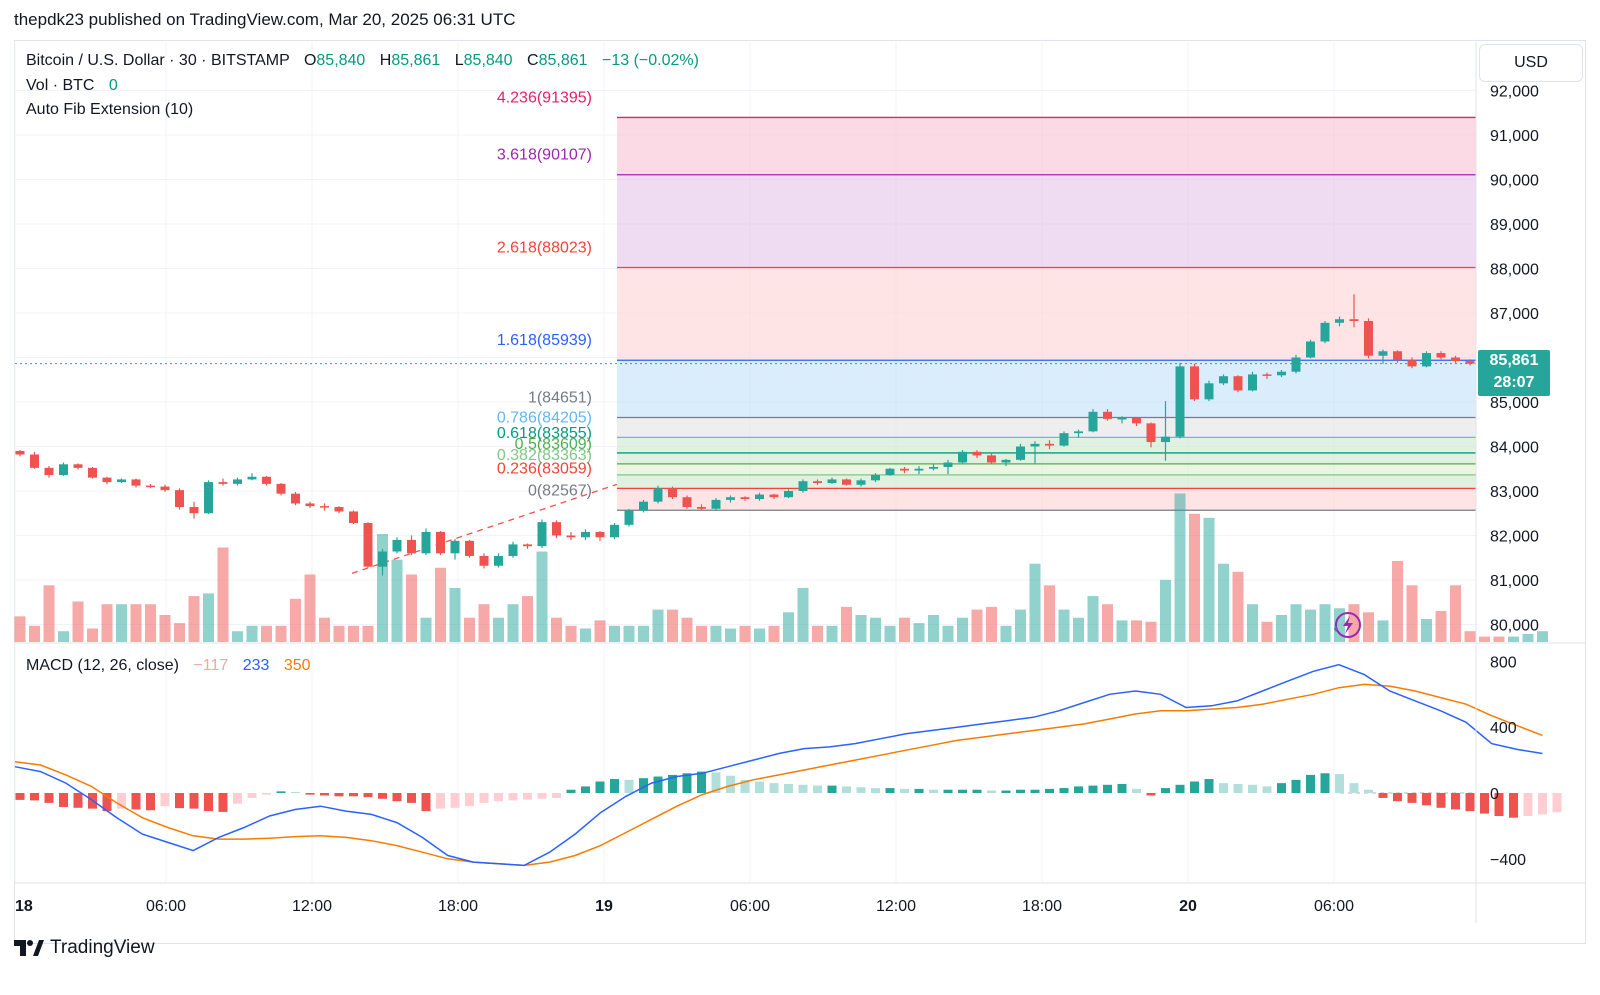 The width and height of the screenshot is (1600, 995). What do you see at coordinates (24, 906) in the screenshot?
I see `time-tick-label: 18` at bounding box center [24, 906].